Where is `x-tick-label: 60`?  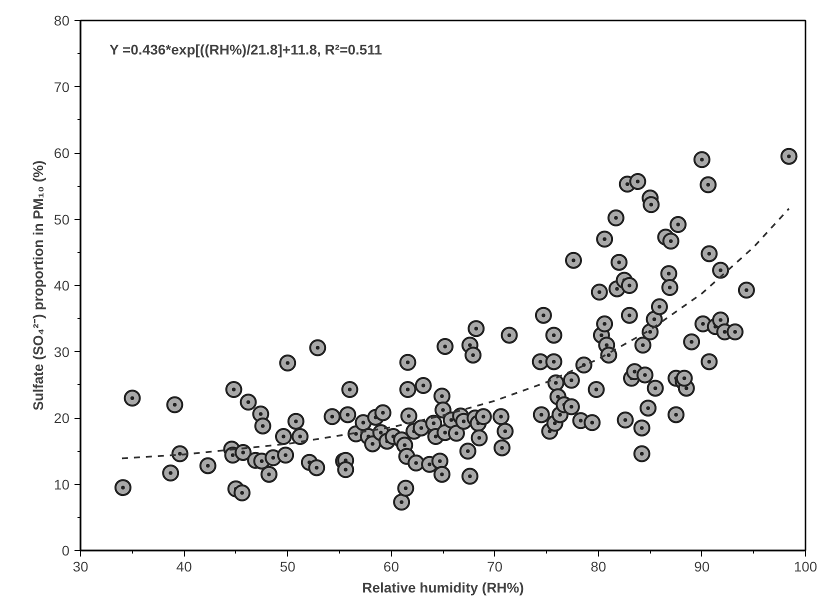 x-tick-label: 60 is located at coordinates (391, 566).